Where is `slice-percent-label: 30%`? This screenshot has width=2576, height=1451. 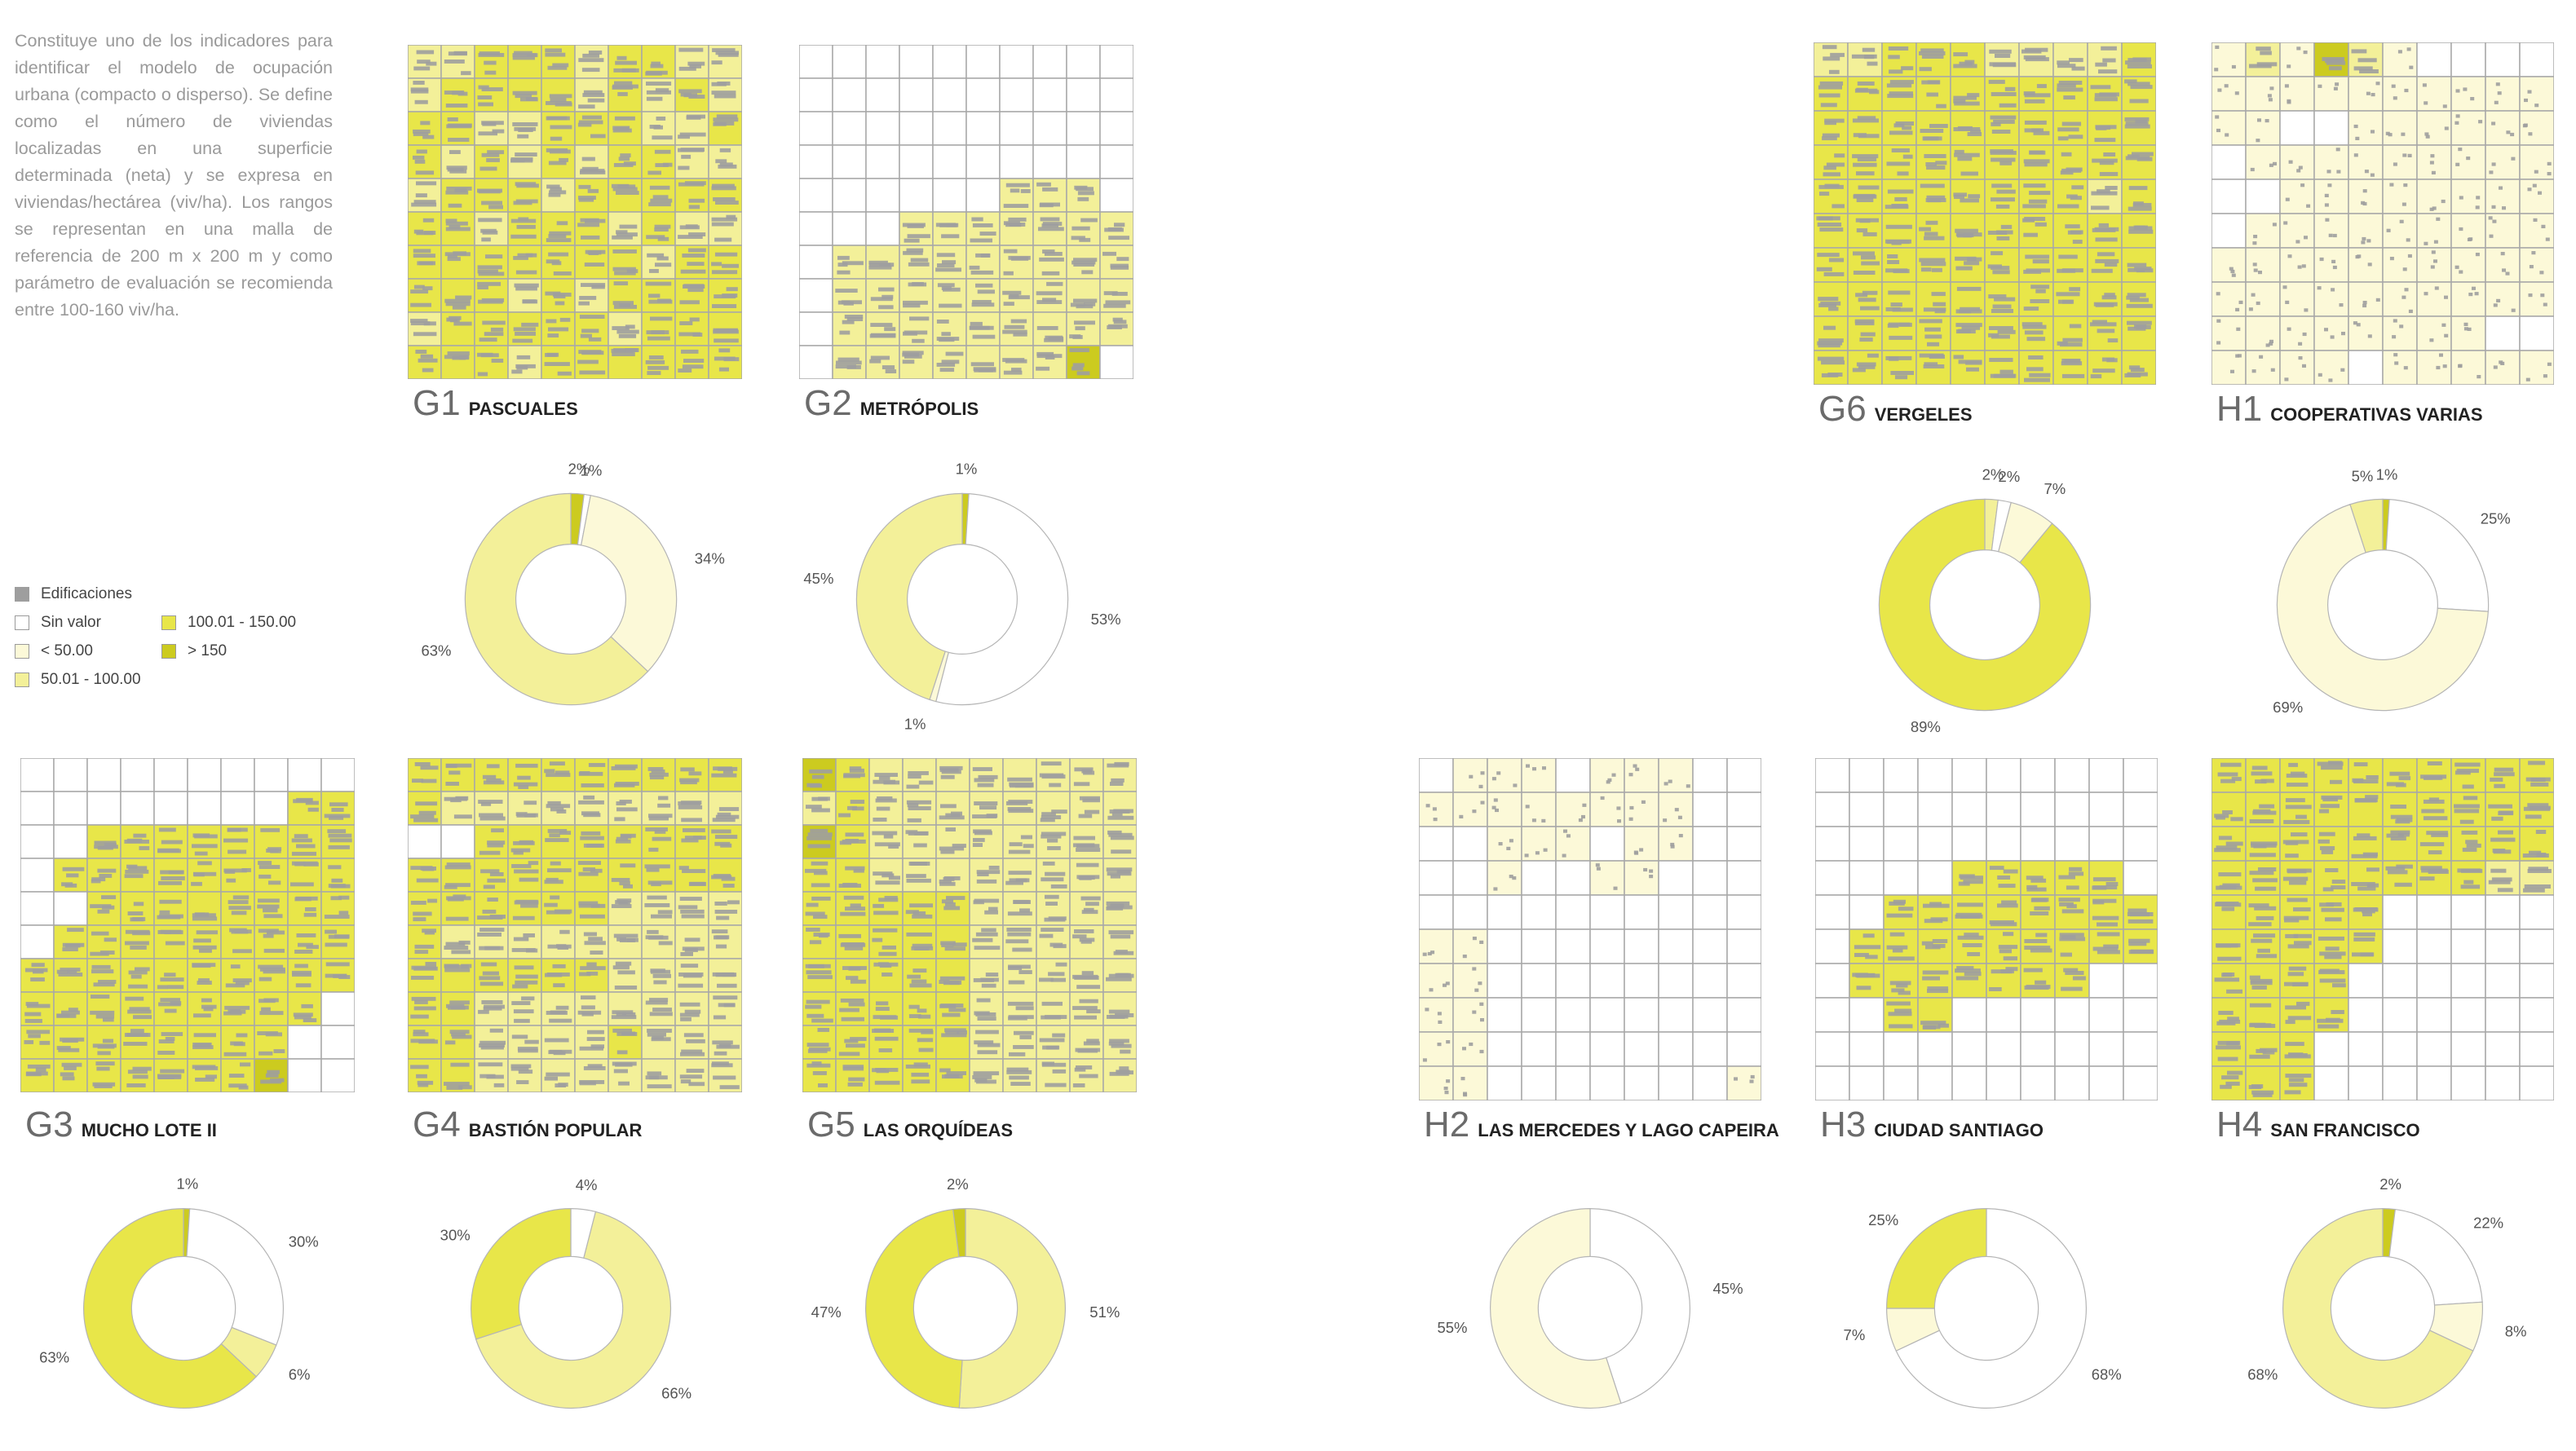 slice-percent-label: 30% is located at coordinates (304, 1241).